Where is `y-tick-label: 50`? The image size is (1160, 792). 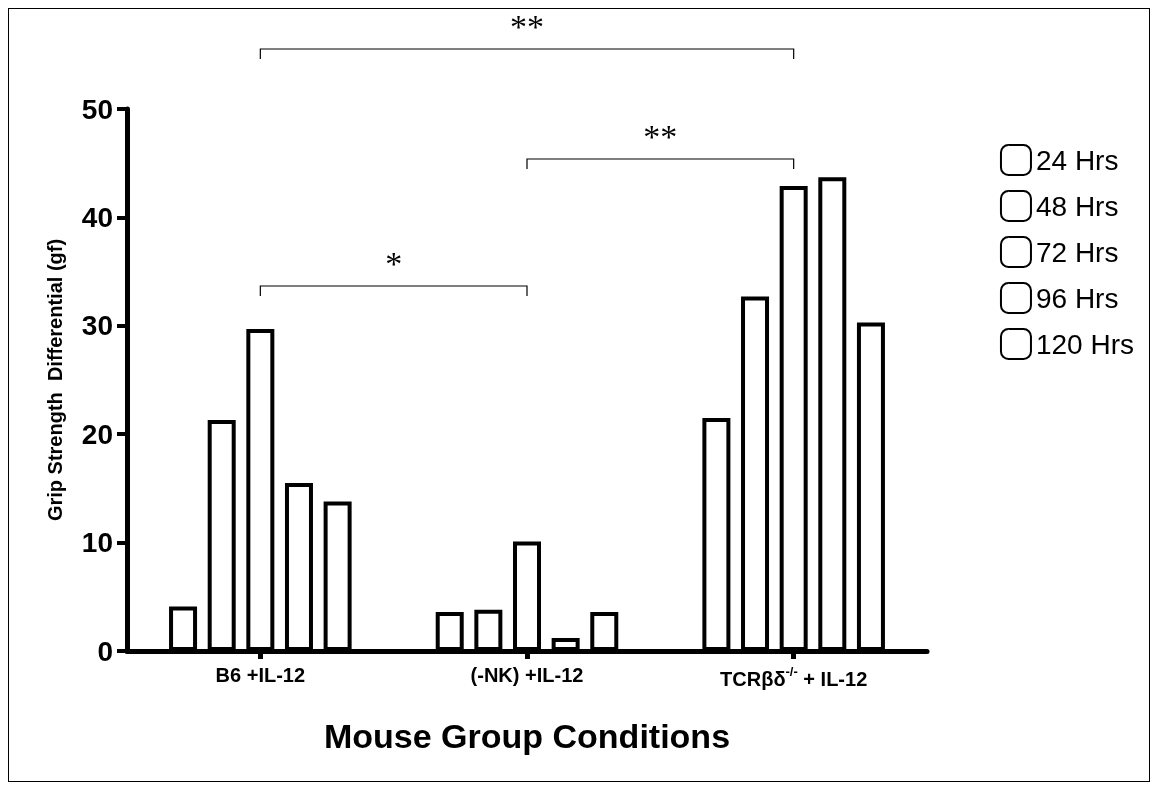 y-tick-label: 50 is located at coordinates (97, 109).